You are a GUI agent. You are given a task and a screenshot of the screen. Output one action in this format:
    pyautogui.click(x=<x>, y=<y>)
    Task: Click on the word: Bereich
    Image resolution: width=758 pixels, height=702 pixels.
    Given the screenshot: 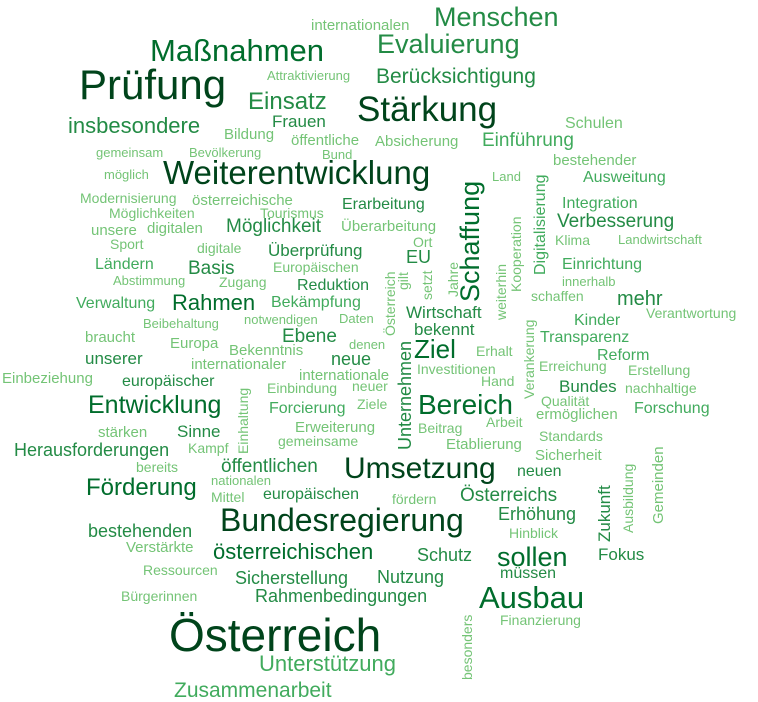 What is the action you would take?
    pyautogui.click(x=465, y=404)
    